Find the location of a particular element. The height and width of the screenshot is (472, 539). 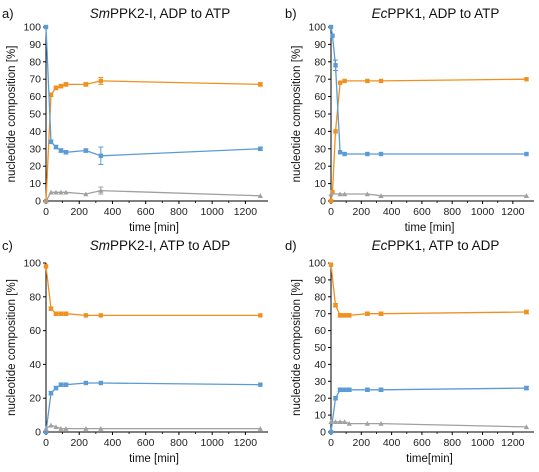

chart-title-italic: Sm is located at coordinates (100, 245).